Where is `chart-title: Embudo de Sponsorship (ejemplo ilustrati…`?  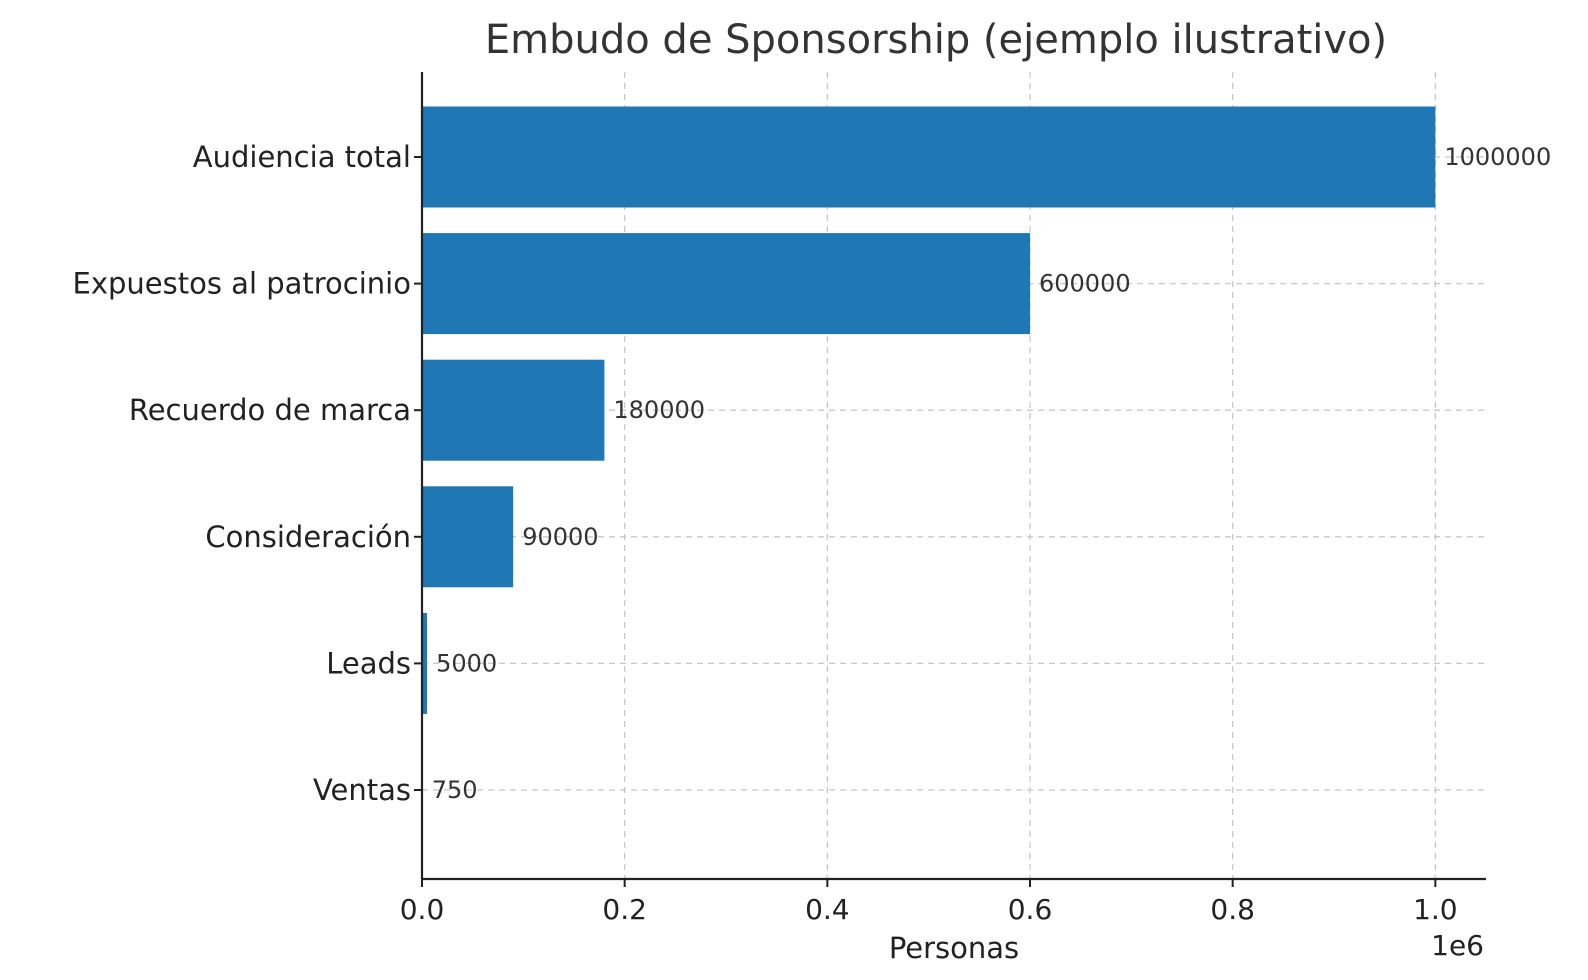 chart-title: Embudo de Sponsorship (ejemplo ilustrati… is located at coordinates (936, 40).